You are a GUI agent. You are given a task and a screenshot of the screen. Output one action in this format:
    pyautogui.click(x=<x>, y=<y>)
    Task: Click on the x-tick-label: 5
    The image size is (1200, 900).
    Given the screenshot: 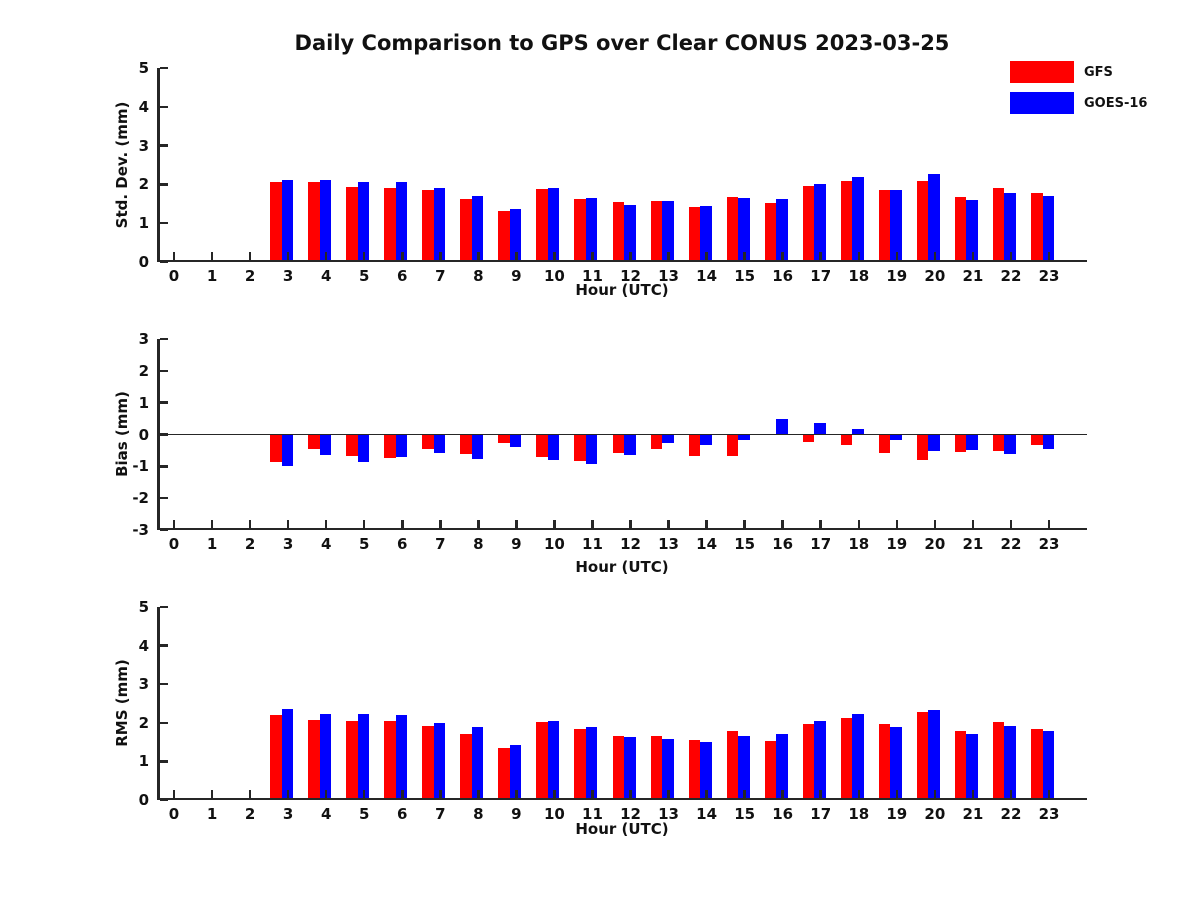 What is the action you would take?
    pyautogui.click(x=364, y=276)
    